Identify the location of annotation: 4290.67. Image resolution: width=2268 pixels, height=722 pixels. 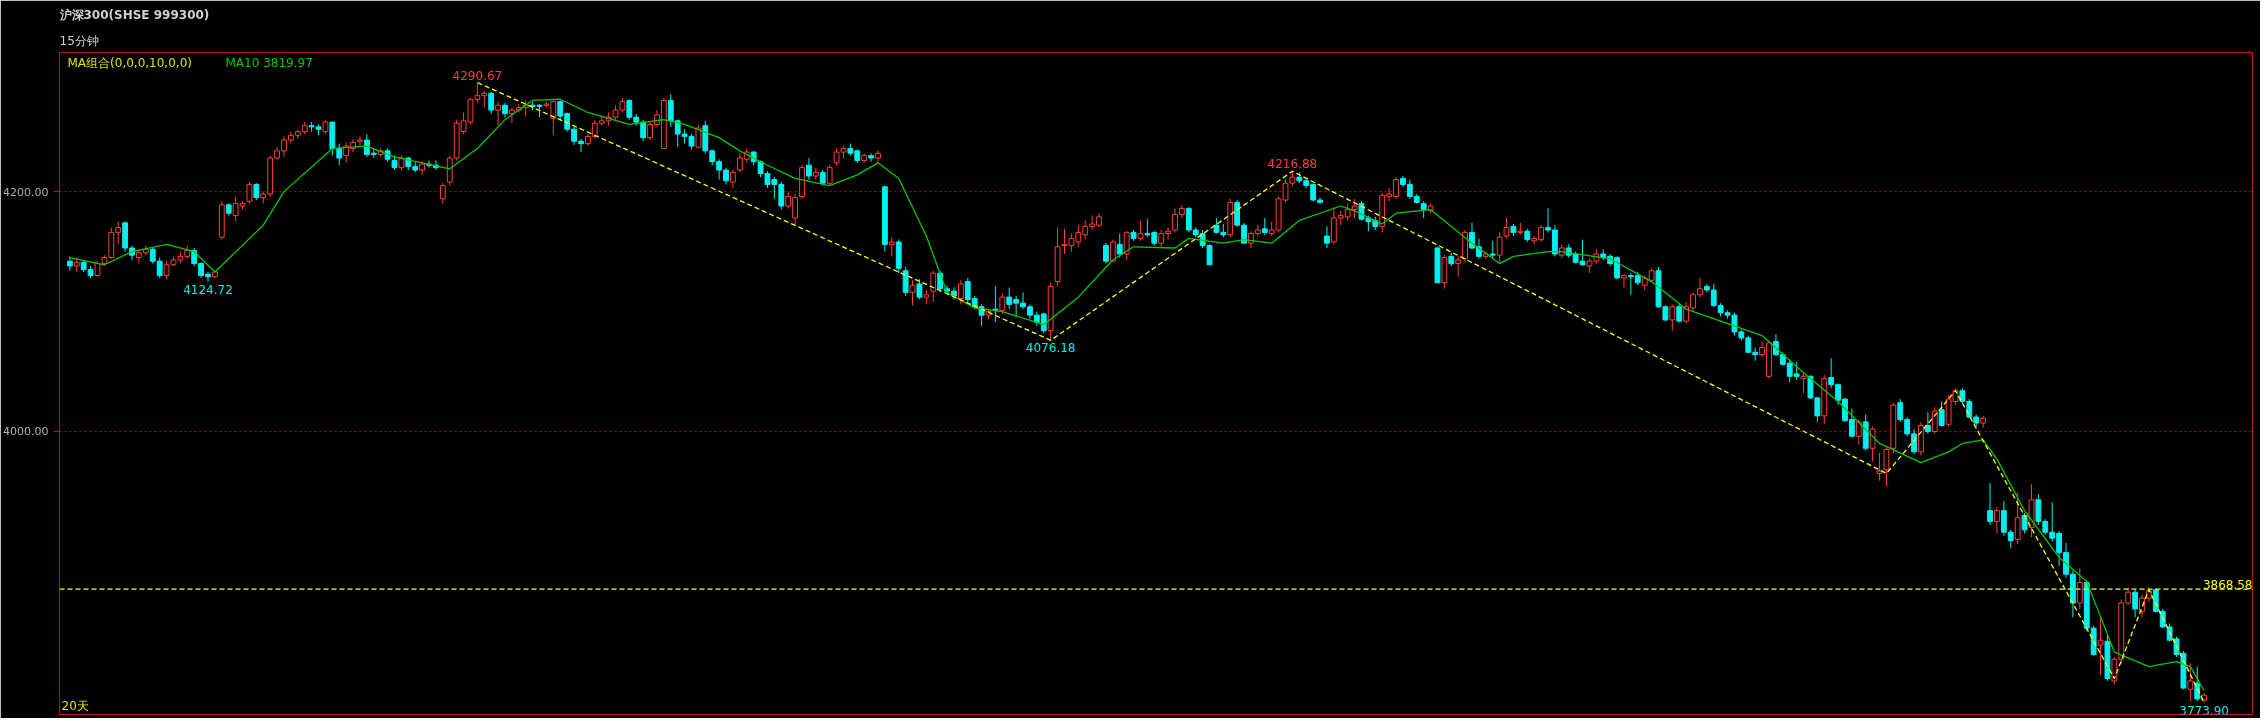
(477, 75).